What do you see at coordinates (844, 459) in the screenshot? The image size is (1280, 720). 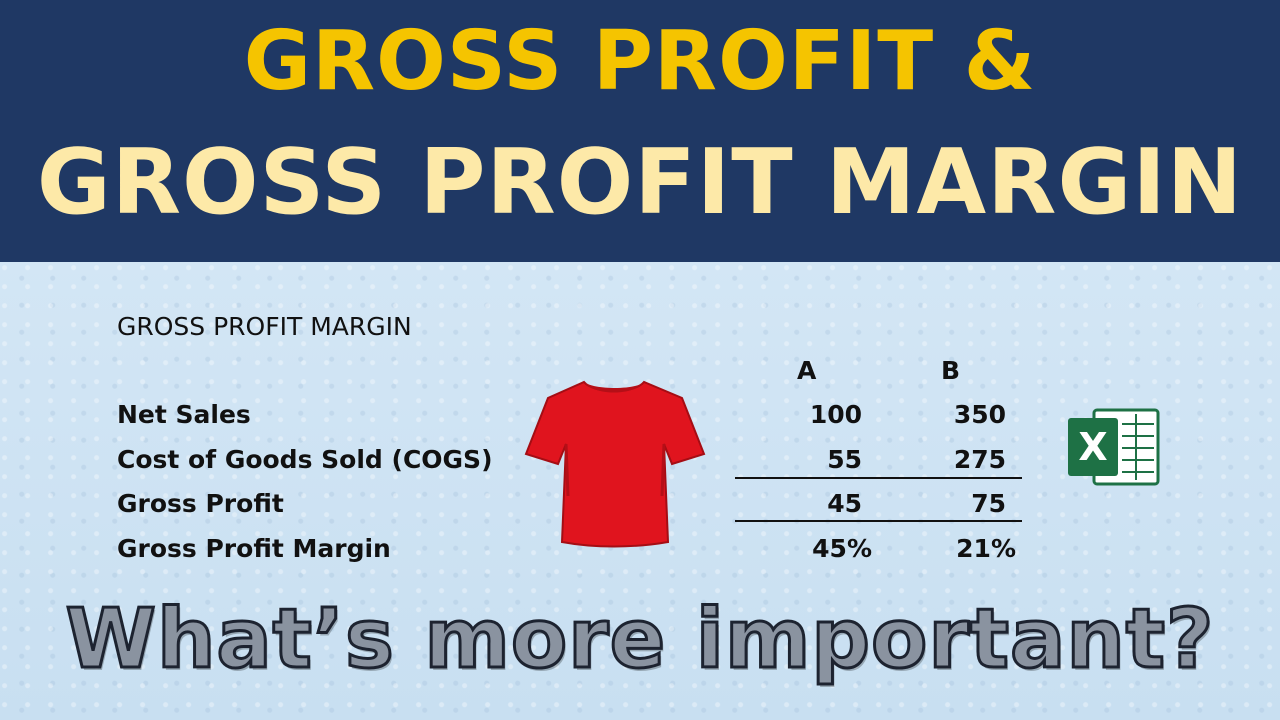 I see `cogs-a: 55` at bounding box center [844, 459].